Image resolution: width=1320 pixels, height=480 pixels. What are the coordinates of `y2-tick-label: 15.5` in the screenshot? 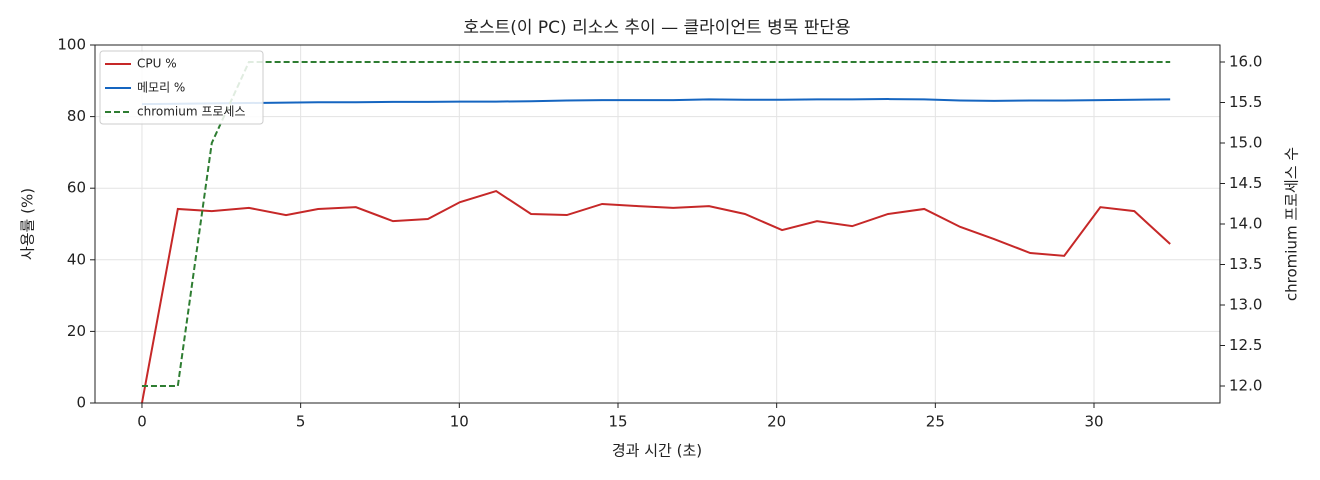 It's located at (1245, 102).